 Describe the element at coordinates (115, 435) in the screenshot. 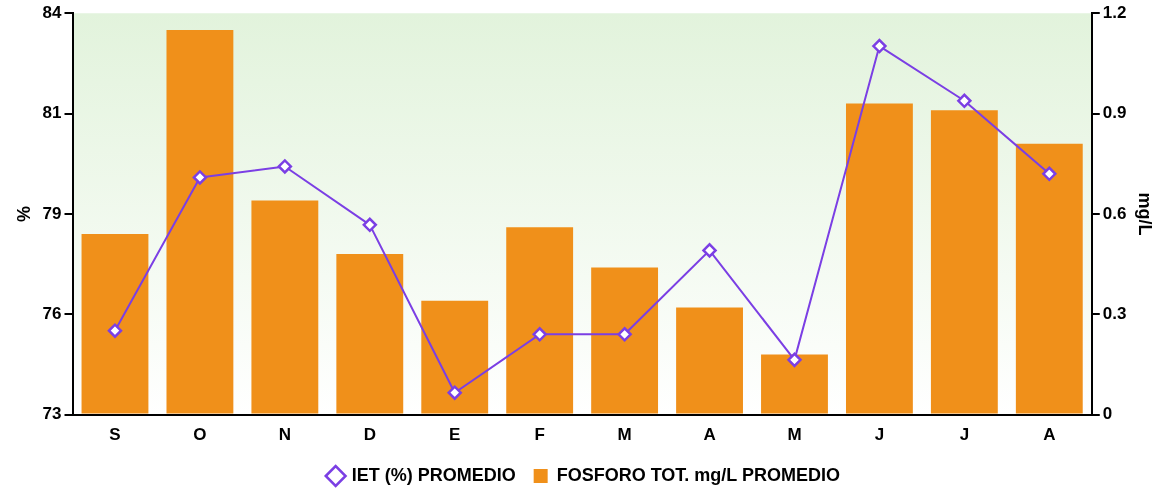

I see `x-tick-label: S` at that location.